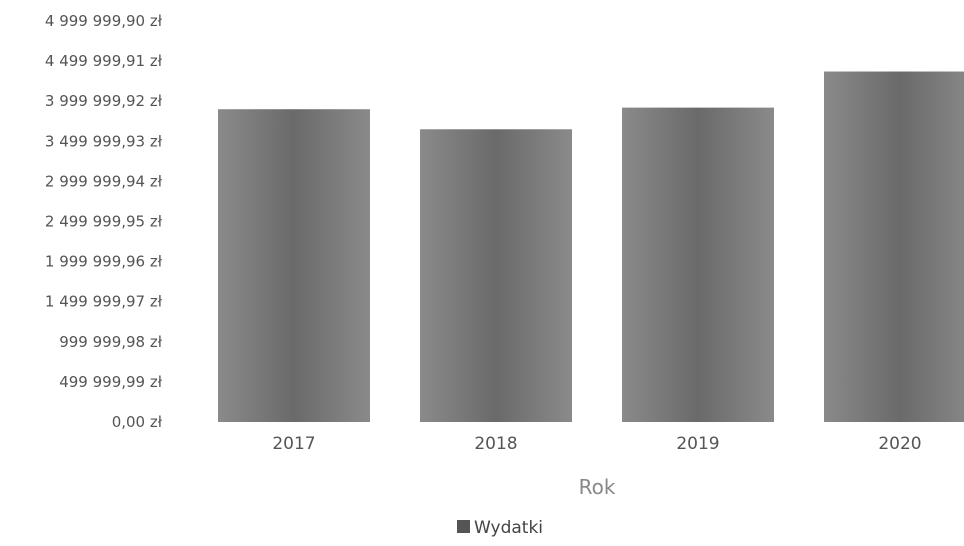 This screenshot has height=546, width=964. What do you see at coordinates (508, 528) in the screenshot?
I see `legend-label: Wydatki` at bounding box center [508, 528].